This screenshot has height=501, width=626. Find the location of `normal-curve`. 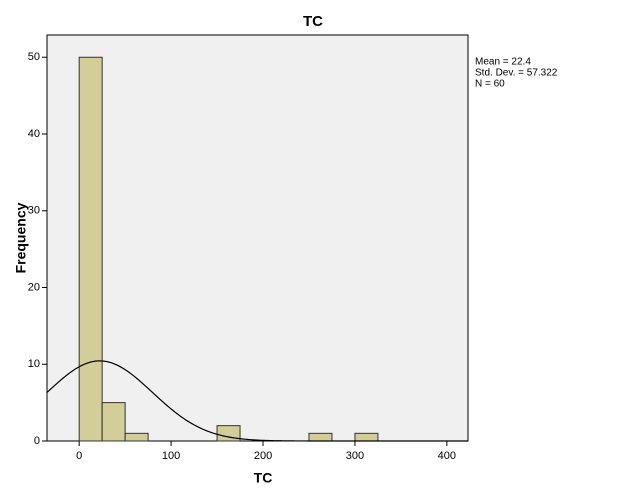

normal-curve is located at coordinates (257, 401).